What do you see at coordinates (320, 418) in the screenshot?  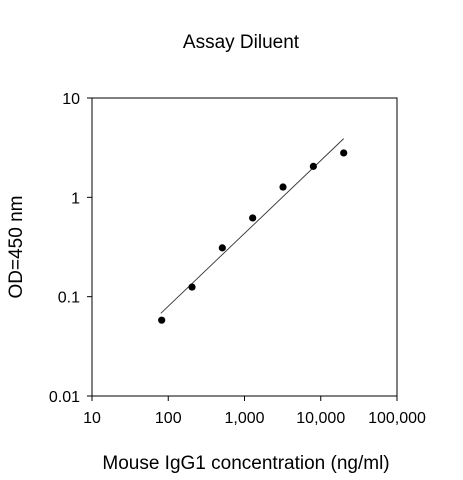 I see `x-tick-label: 10,000` at bounding box center [320, 418].